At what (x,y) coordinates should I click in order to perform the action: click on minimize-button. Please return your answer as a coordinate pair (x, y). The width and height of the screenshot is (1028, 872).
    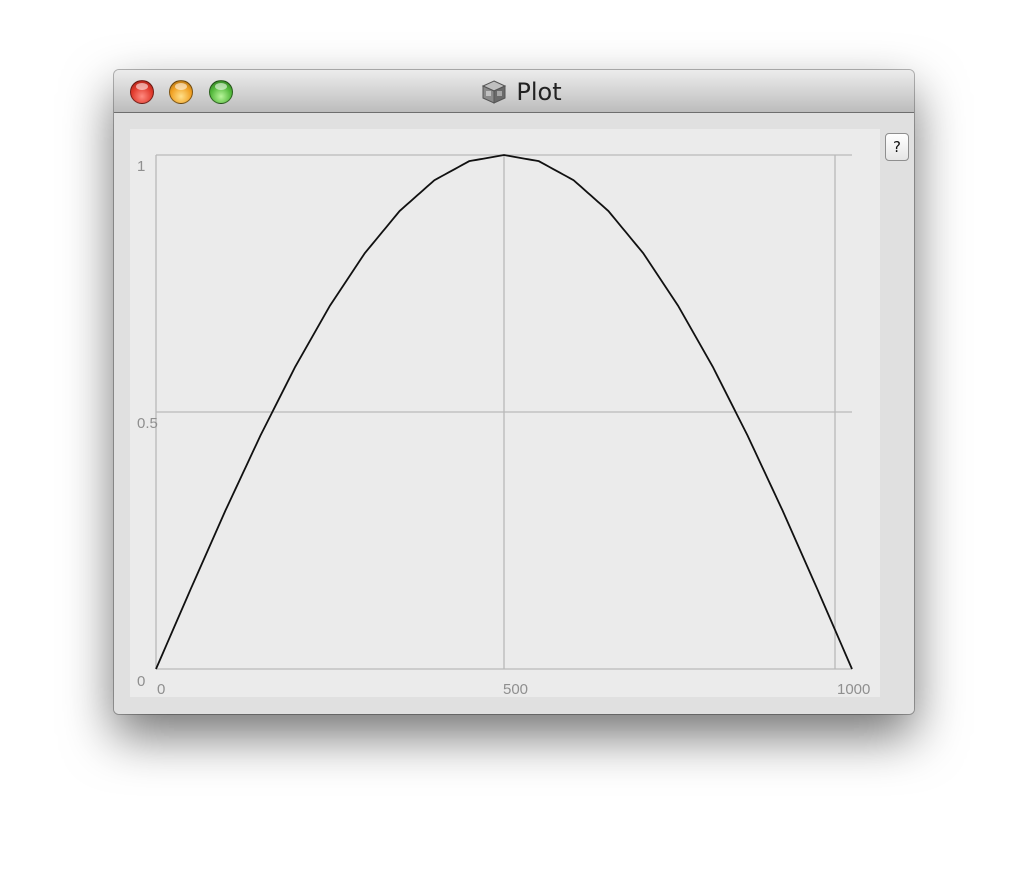
    Looking at the image, I should click on (181, 92).